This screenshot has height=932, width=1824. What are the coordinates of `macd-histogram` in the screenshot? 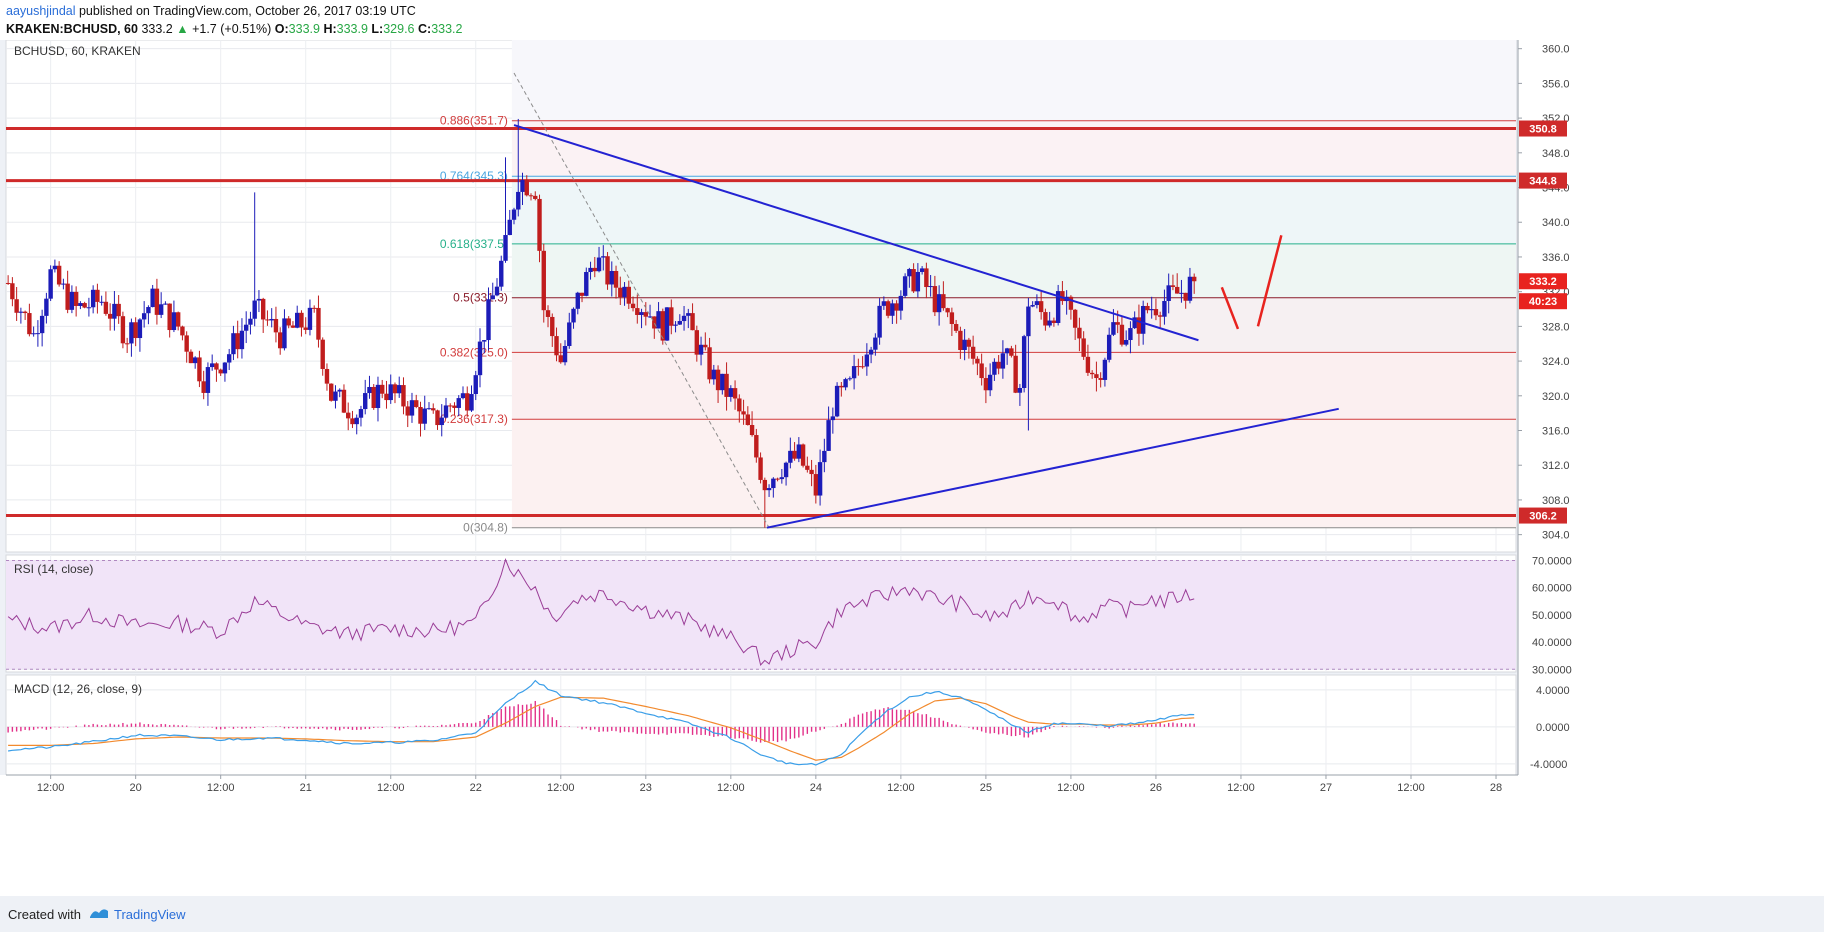 It's located at (601, 721).